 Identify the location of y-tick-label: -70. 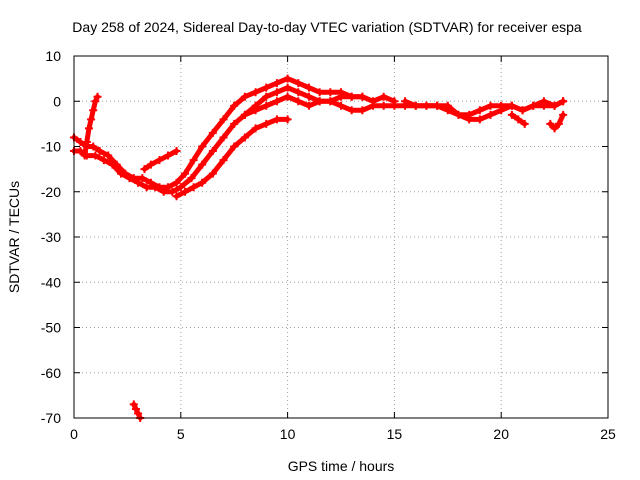
(51, 418).